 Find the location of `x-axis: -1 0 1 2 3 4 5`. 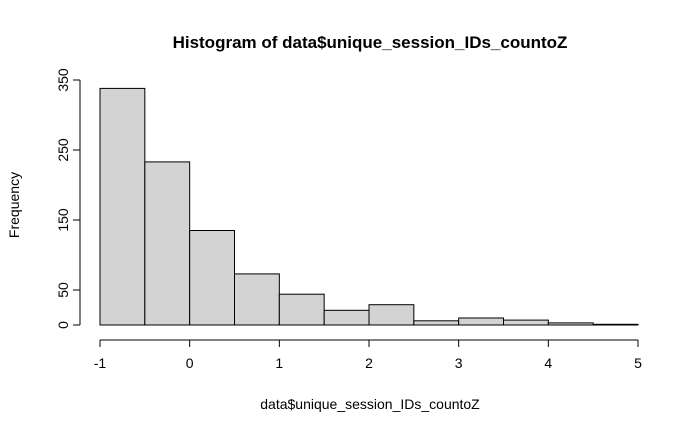

x-axis: -1 0 1 2 3 4 5 is located at coordinates (368, 355).